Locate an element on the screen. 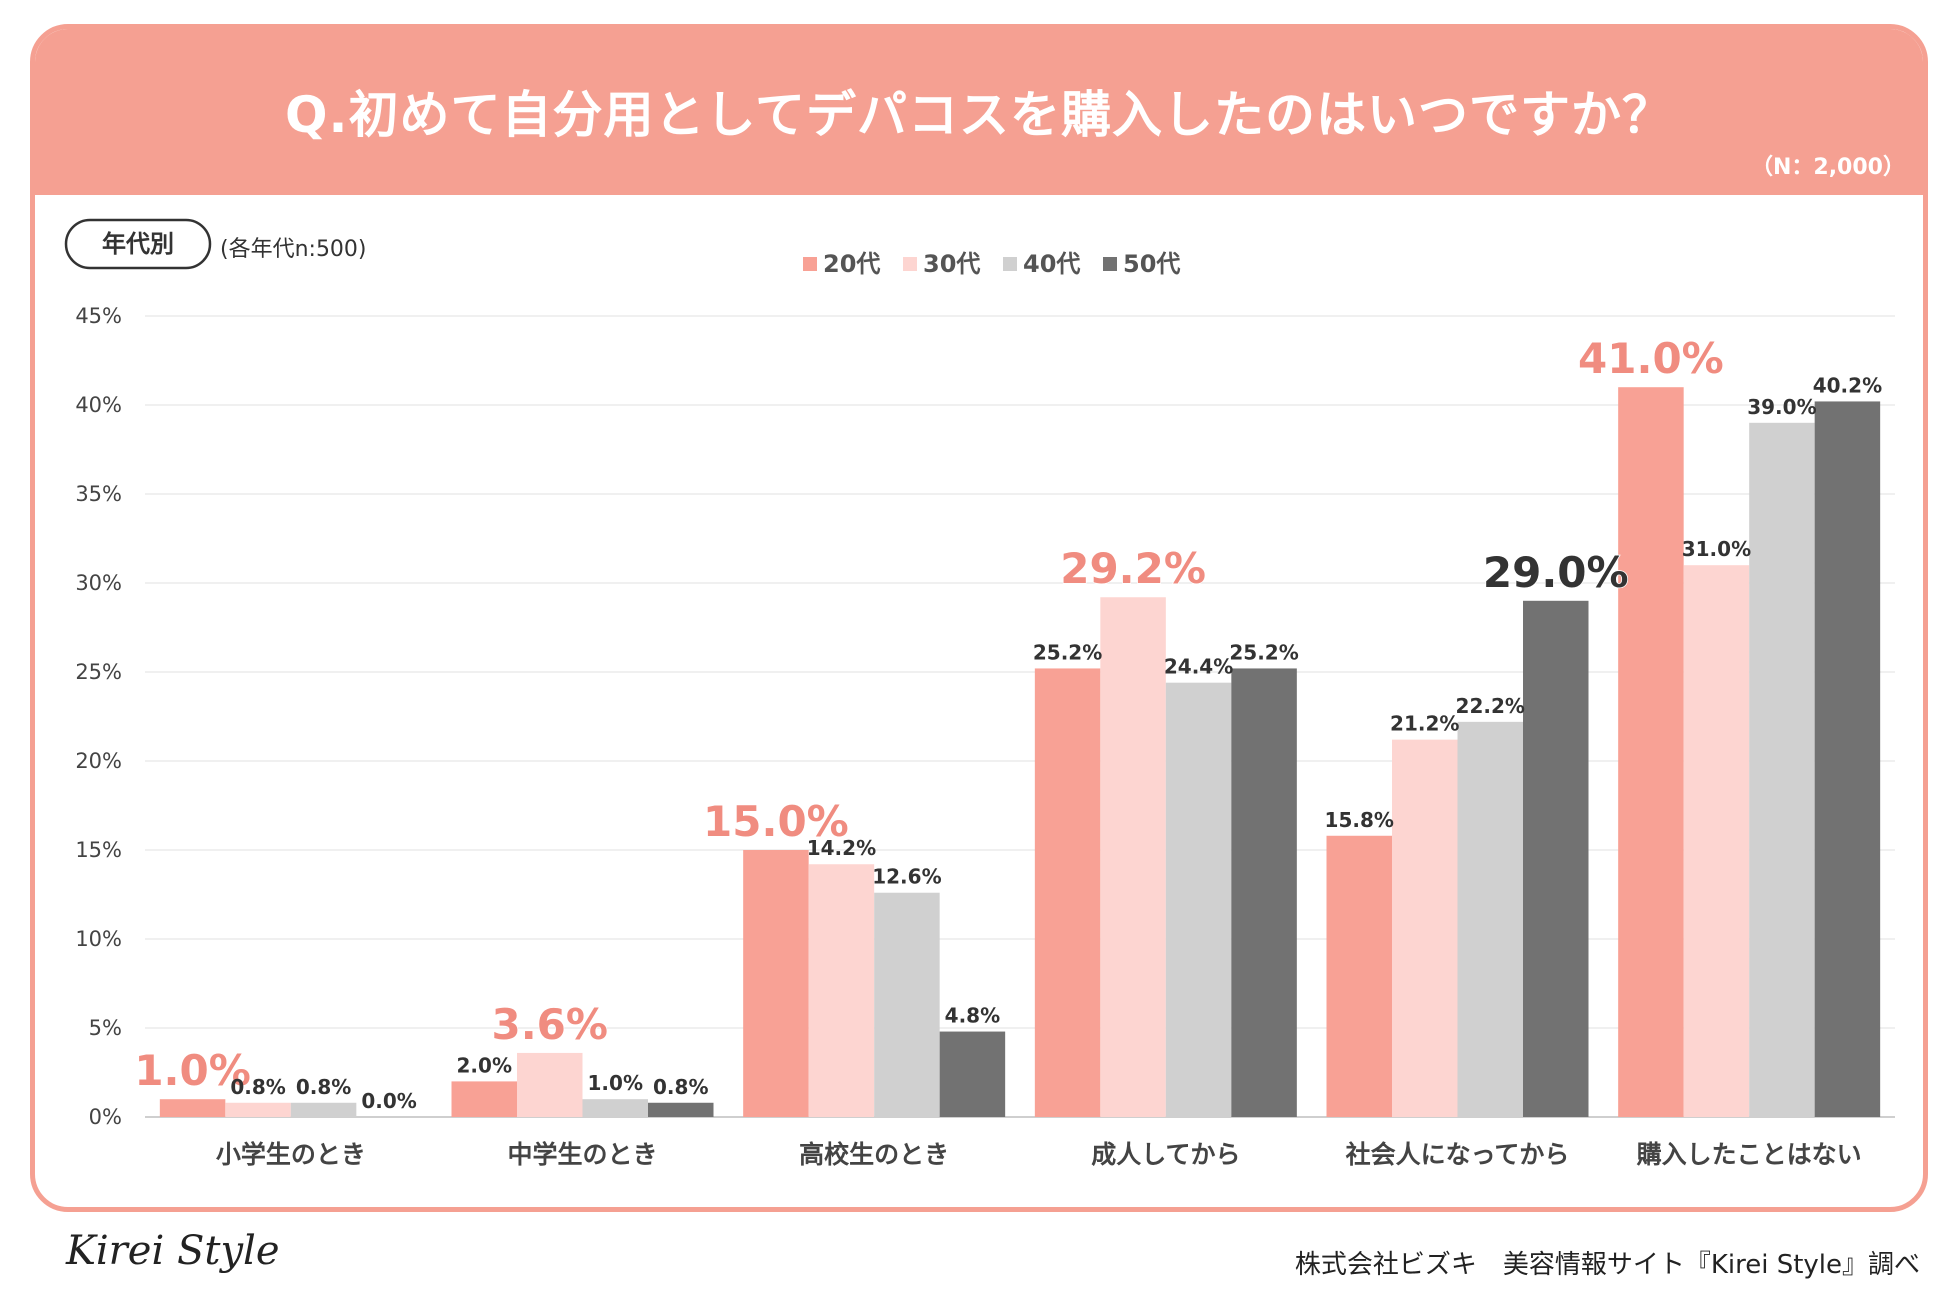 The height and width of the screenshot is (1300, 1950). x-tick-label: 成人してから is located at coordinates (1165, 1154).